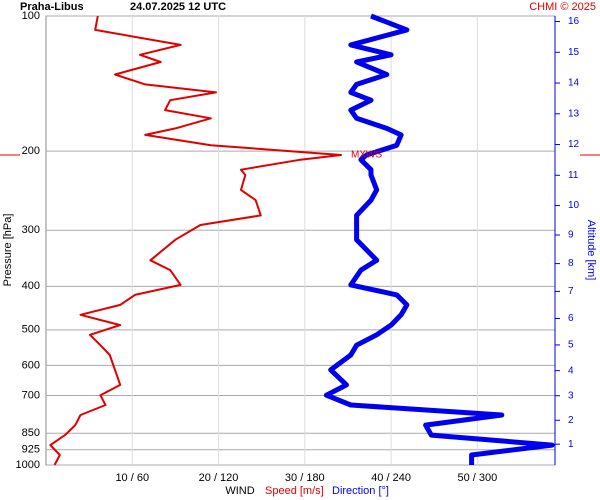 The image size is (600, 500). Describe the element at coordinates (31, 330) in the screenshot. I see `y-tick-label: 500` at that location.